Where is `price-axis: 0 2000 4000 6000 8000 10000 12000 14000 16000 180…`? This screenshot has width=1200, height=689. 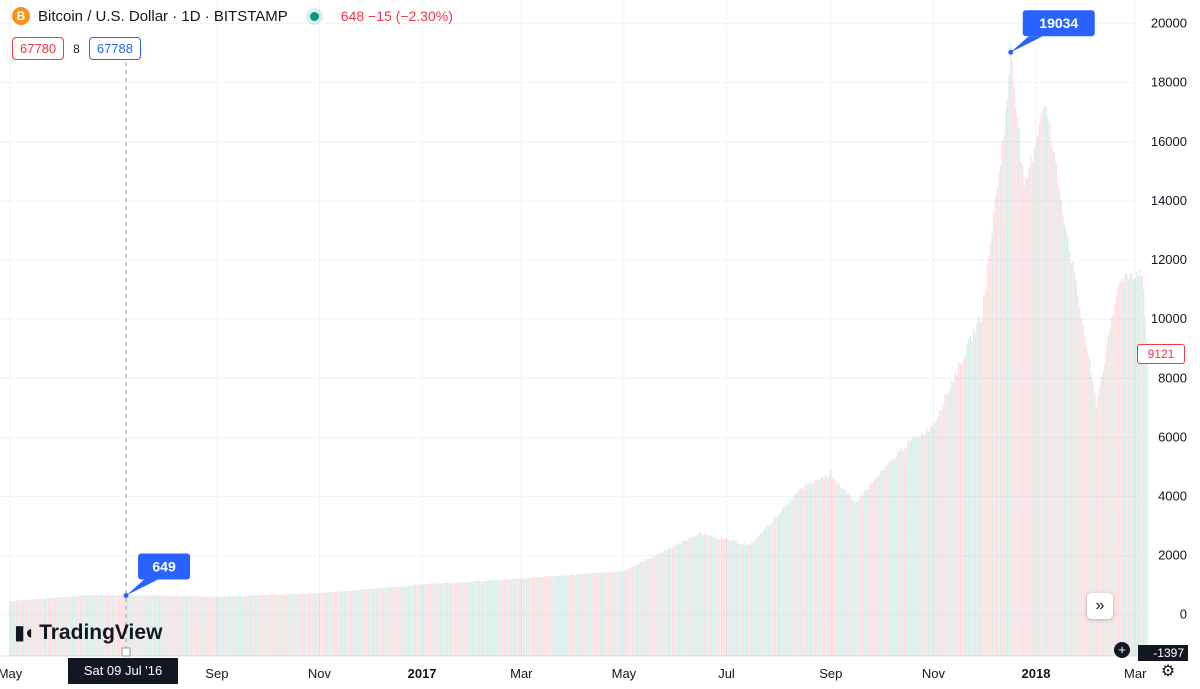
price-axis: 0 2000 4000 6000 8000 10000 12000 14000 16000 180… is located at coordinates (1169, 319).